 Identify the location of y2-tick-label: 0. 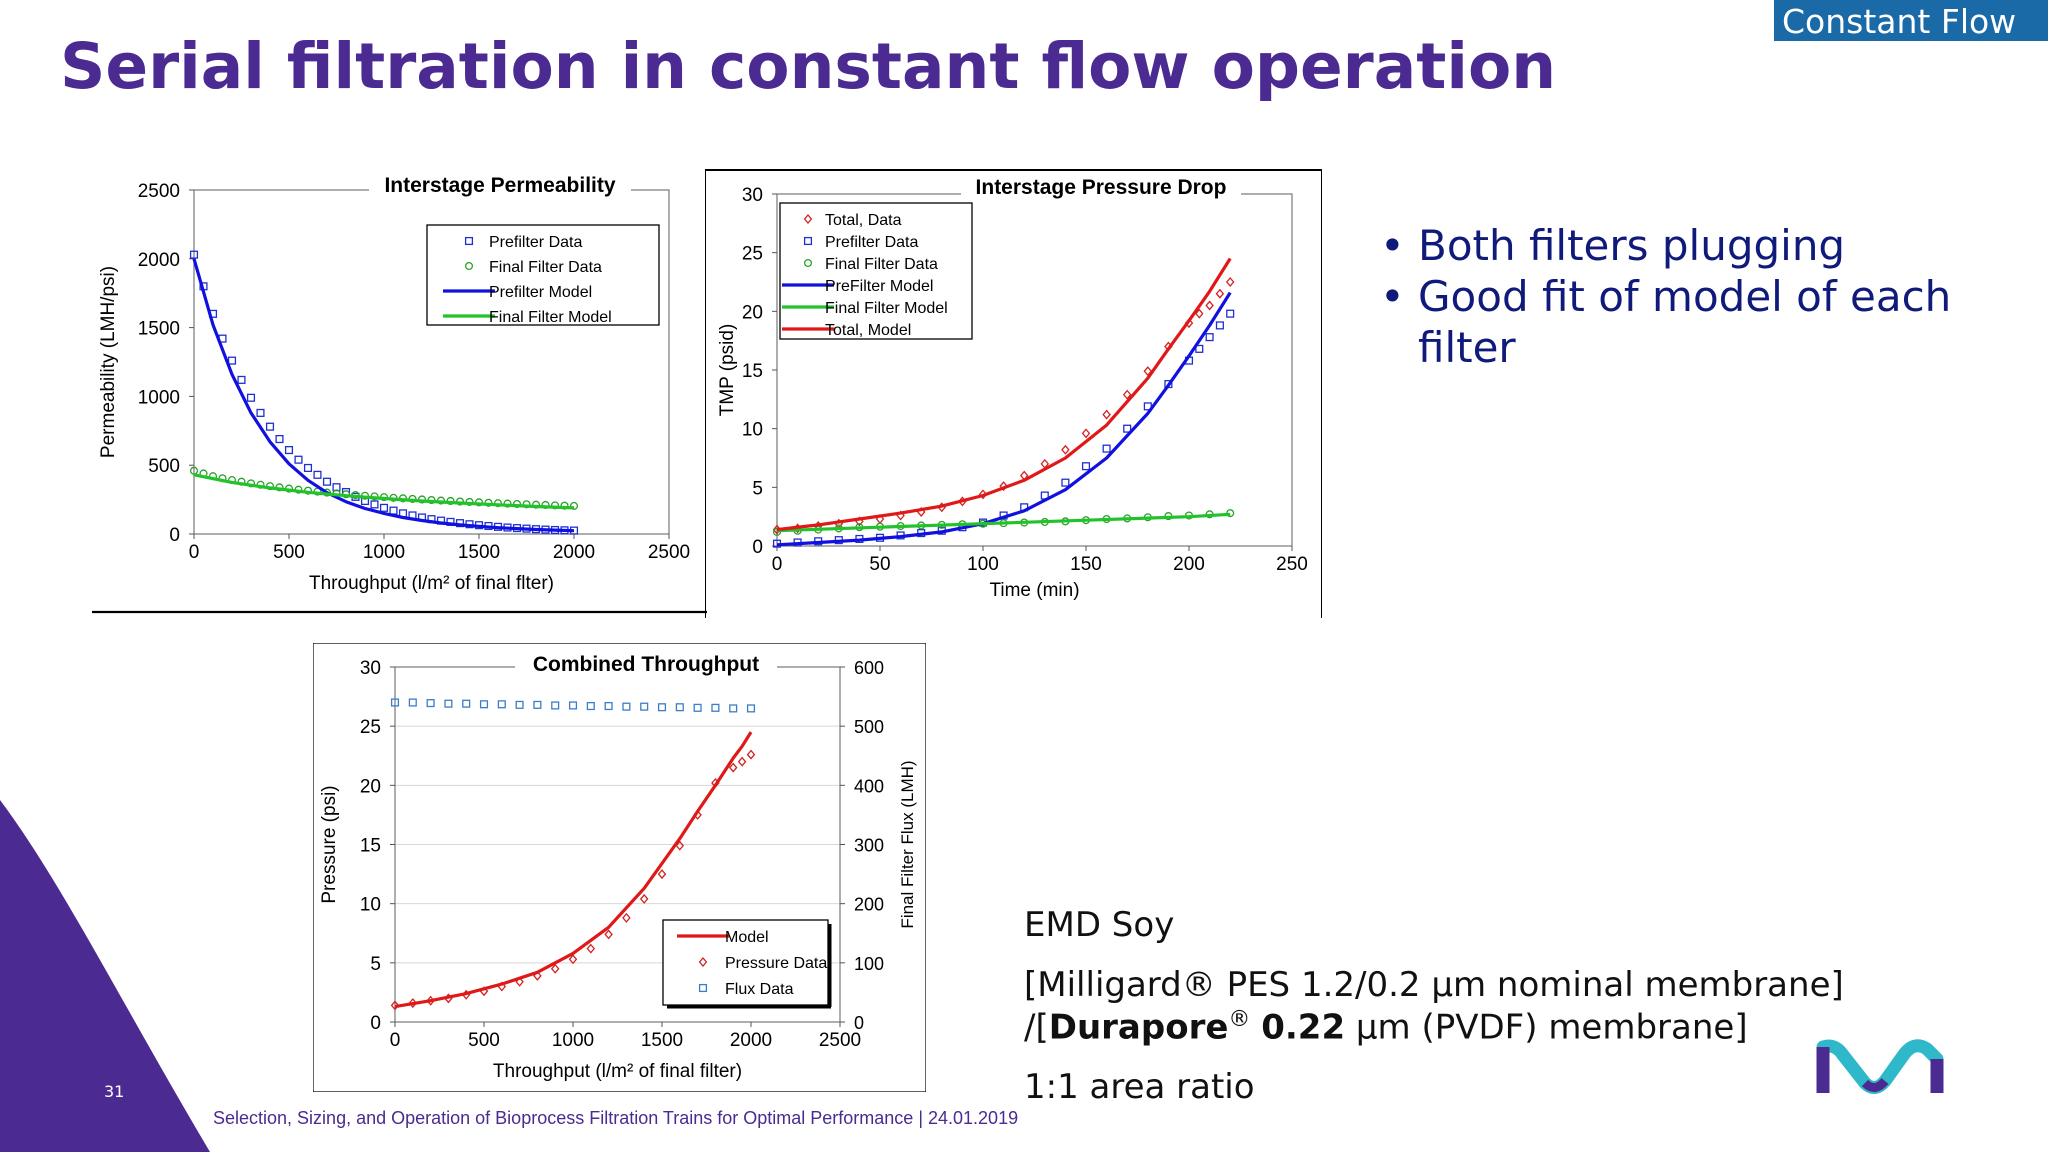
(859, 1023).